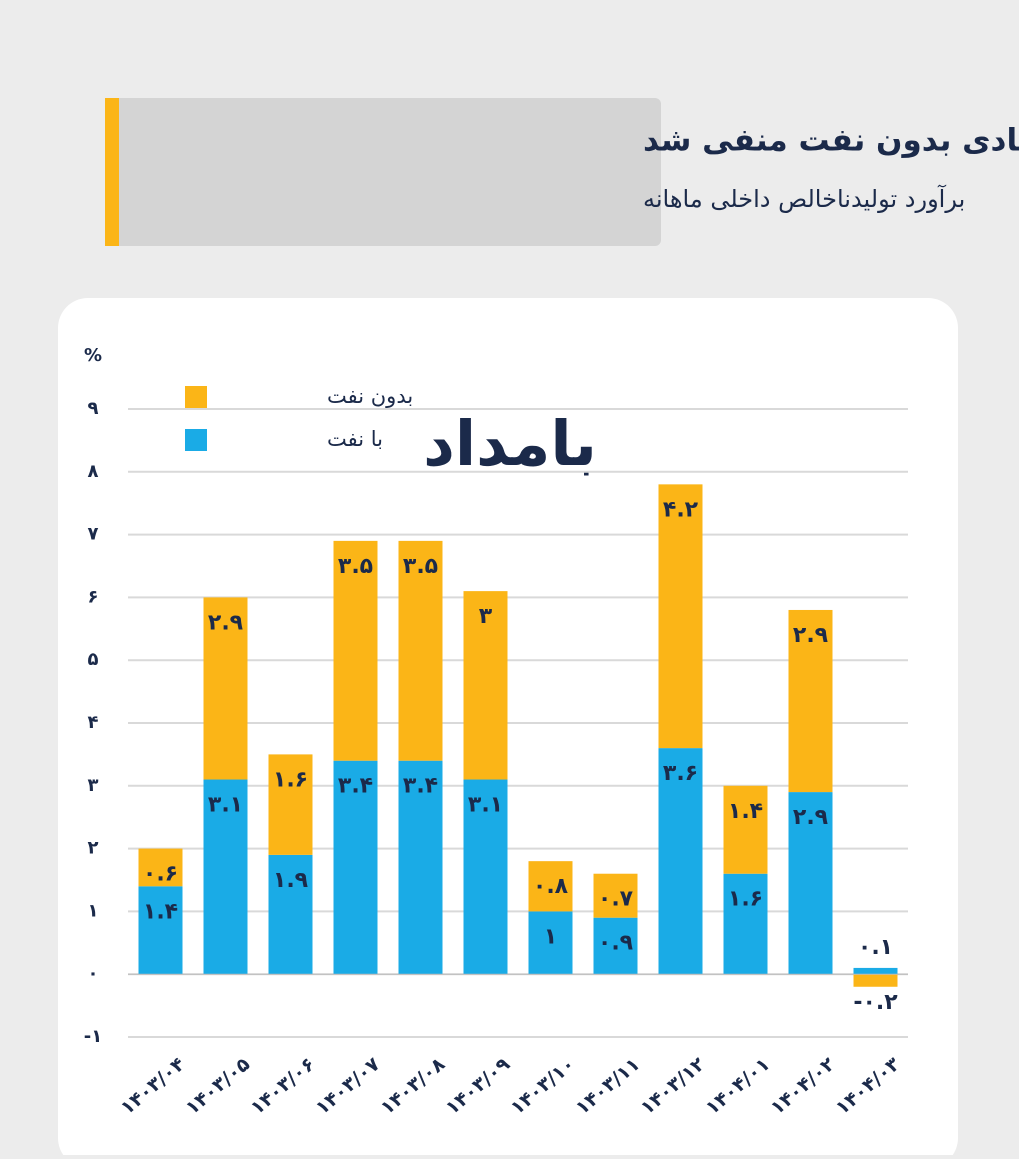  I want to click on value-label: ۰.۹, so click(615, 943).